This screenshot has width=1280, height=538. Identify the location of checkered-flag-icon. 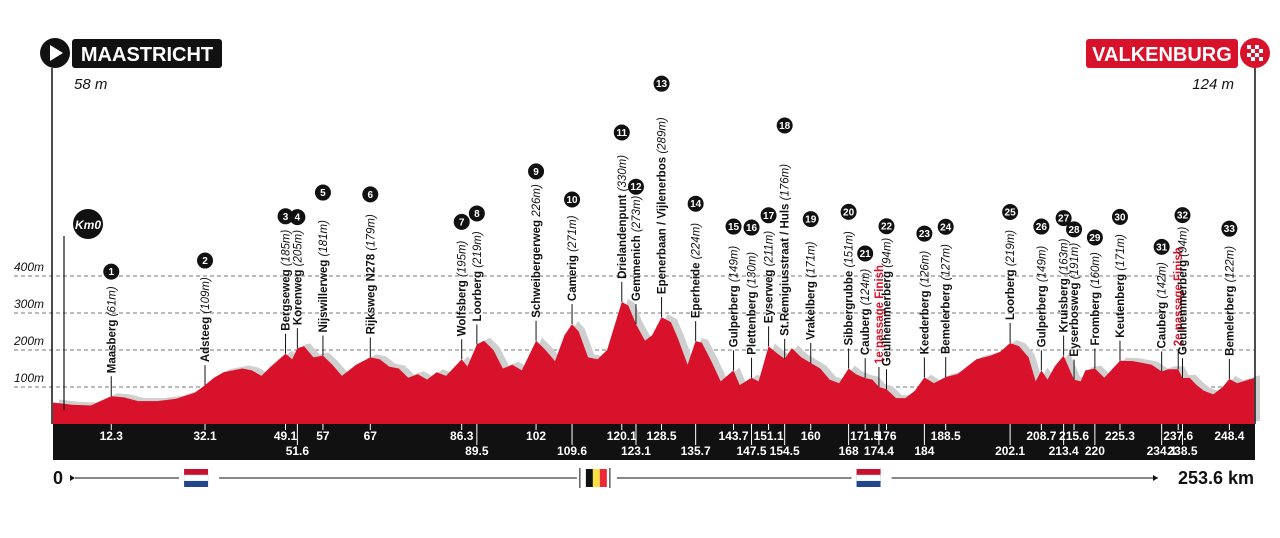
(1255, 53).